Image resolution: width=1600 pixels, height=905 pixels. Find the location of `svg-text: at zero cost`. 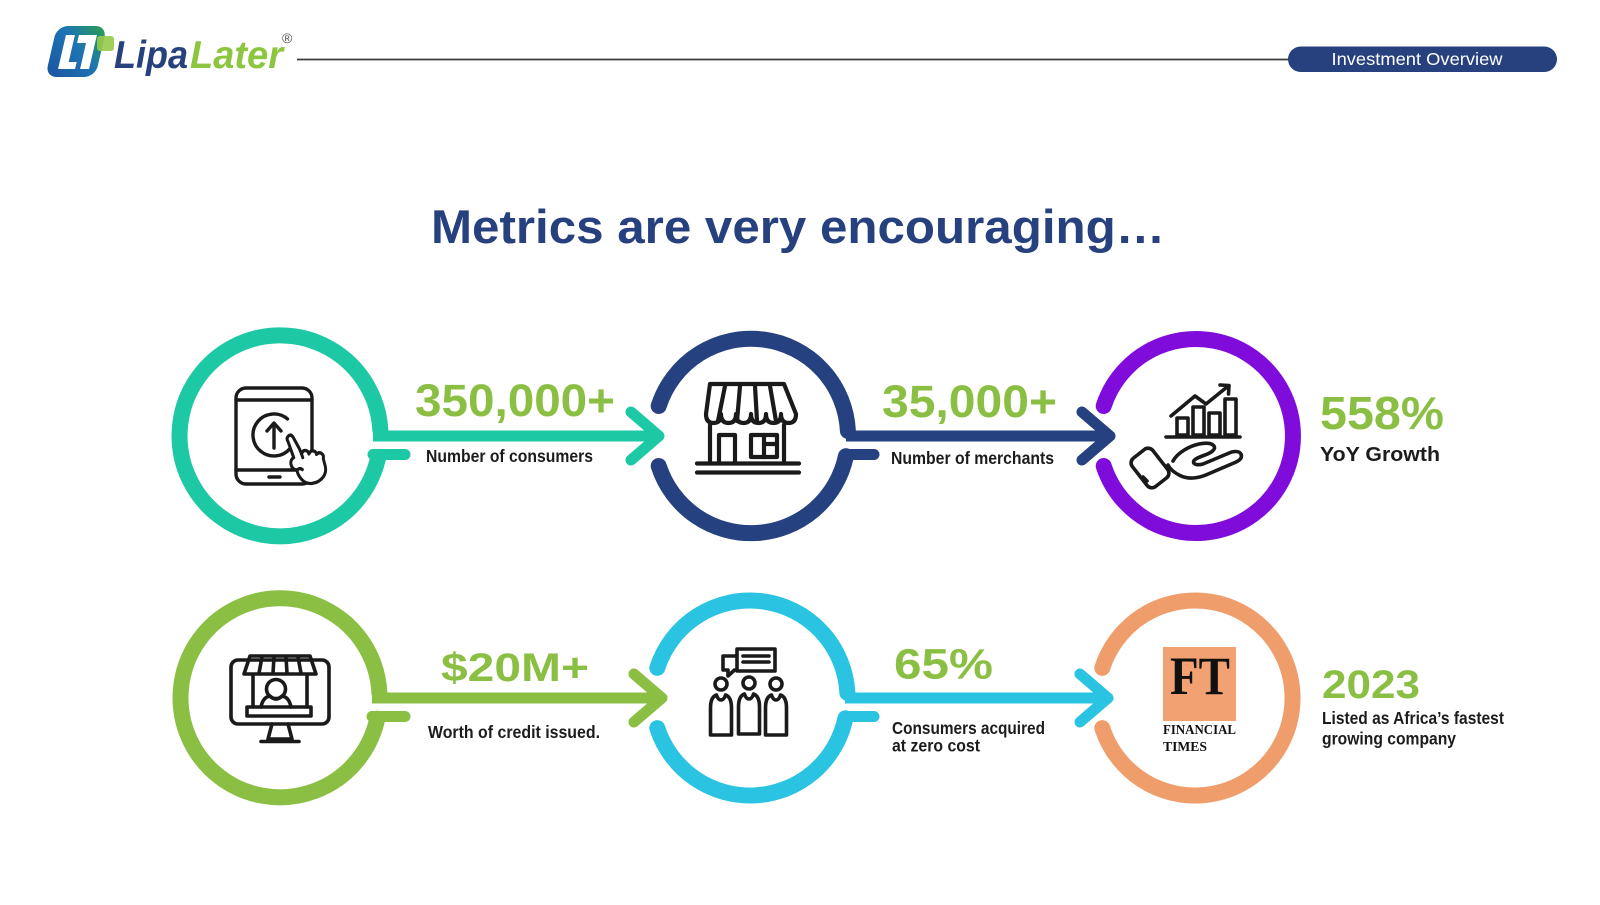

svg-text: at zero cost is located at coordinates (936, 746).